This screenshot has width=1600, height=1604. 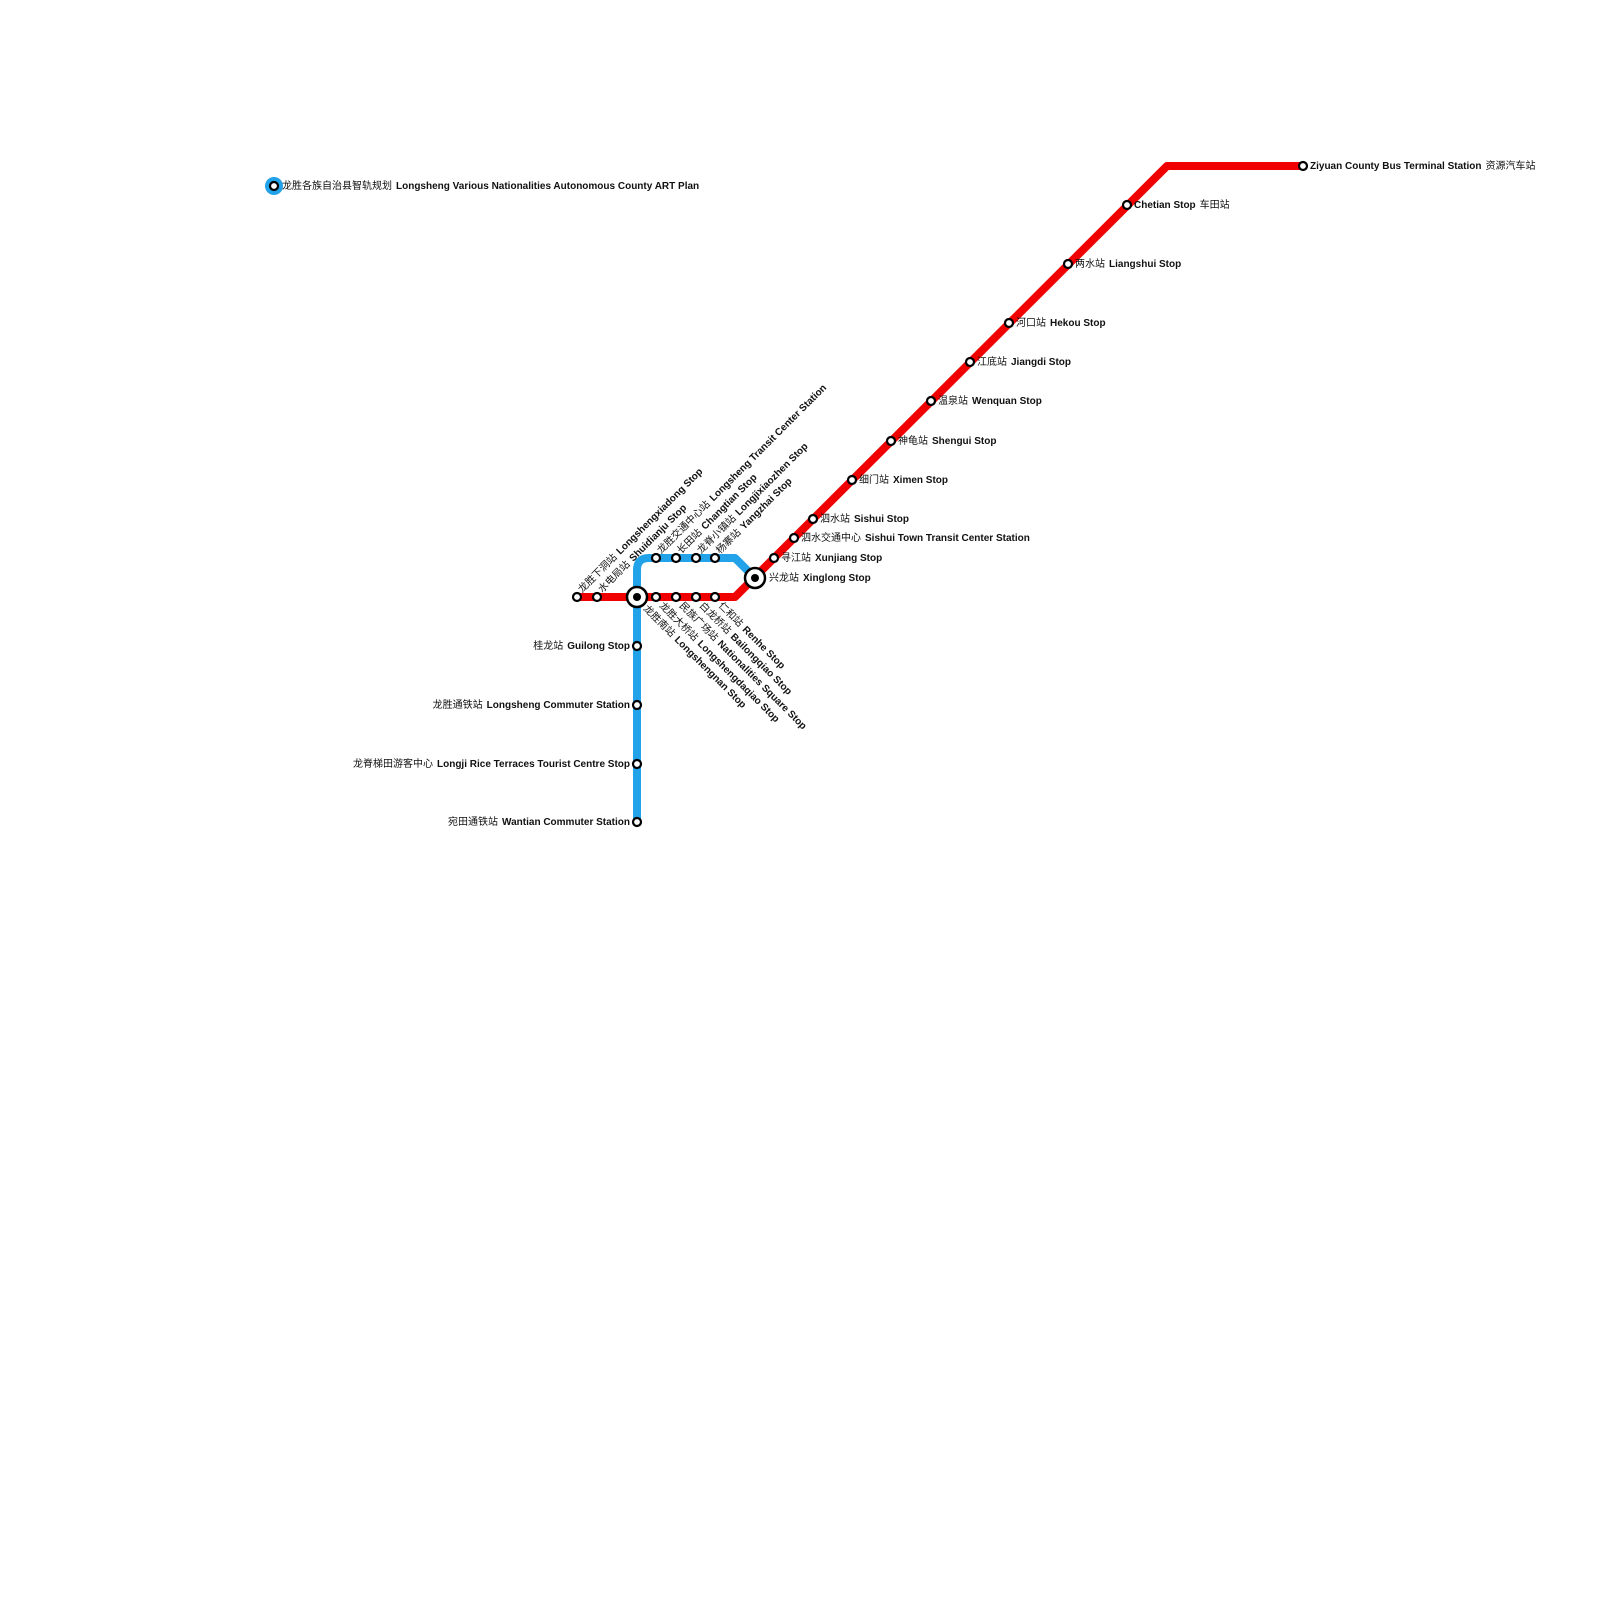 What do you see at coordinates (558, 705) in the screenshot?
I see `station-name-en: Longsheng Commuter Station` at bounding box center [558, 705].